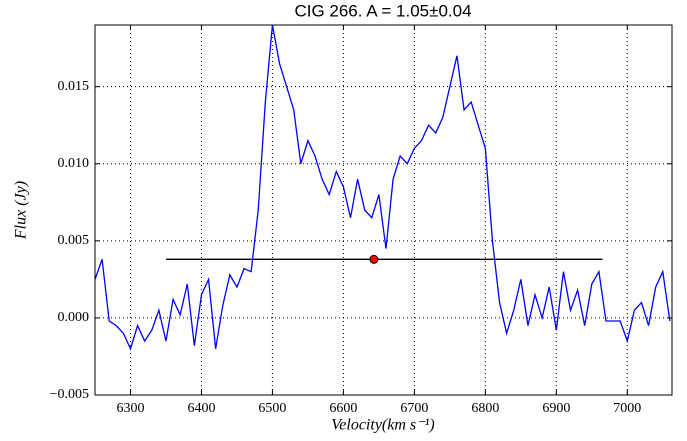 Image resolution: width=687 pixels, height=441 pixels. I want to click on x-tick-label: 6500, so click(272, 408).